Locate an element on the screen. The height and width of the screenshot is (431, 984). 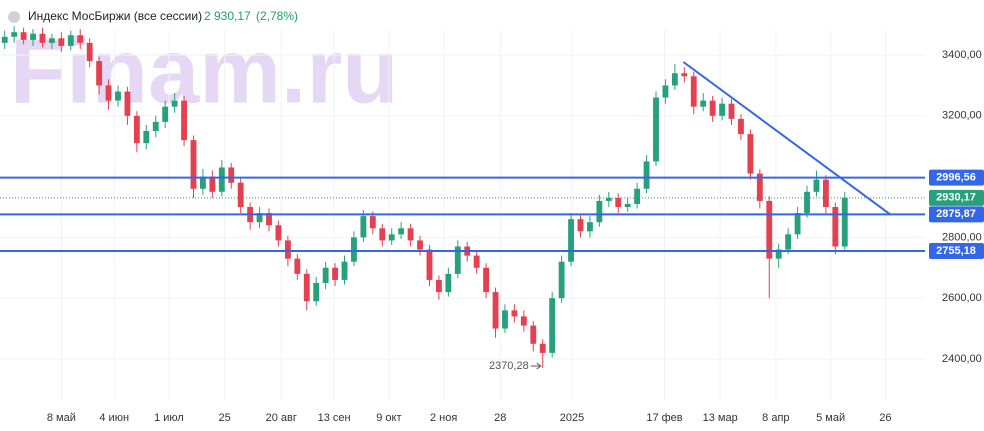
level-label: 2996,56 is located at coordinates (956, 178).